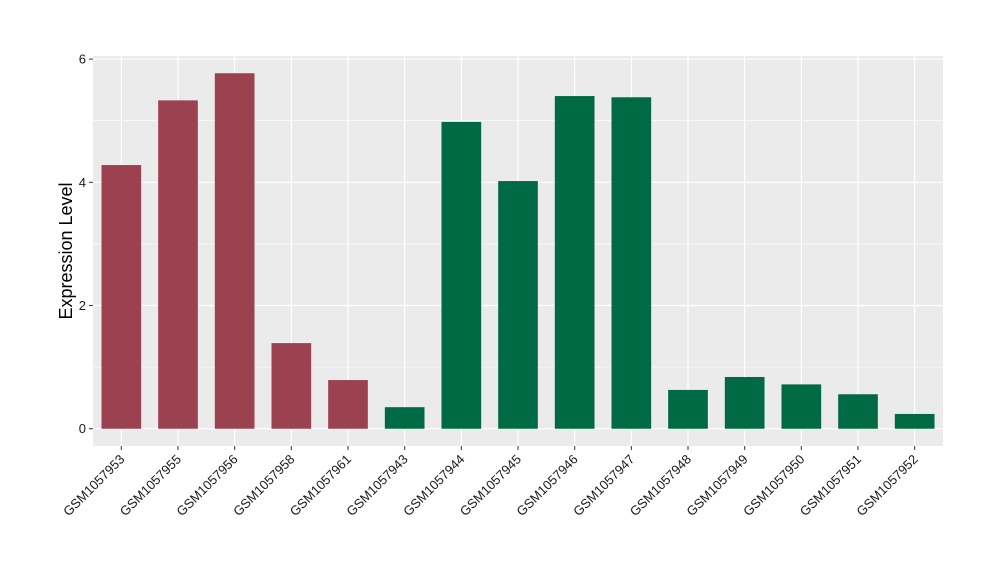  Describe the element at coordinates (86, 244) in the screenshot. I see `y-axis: 0 2 4 6` at that location.